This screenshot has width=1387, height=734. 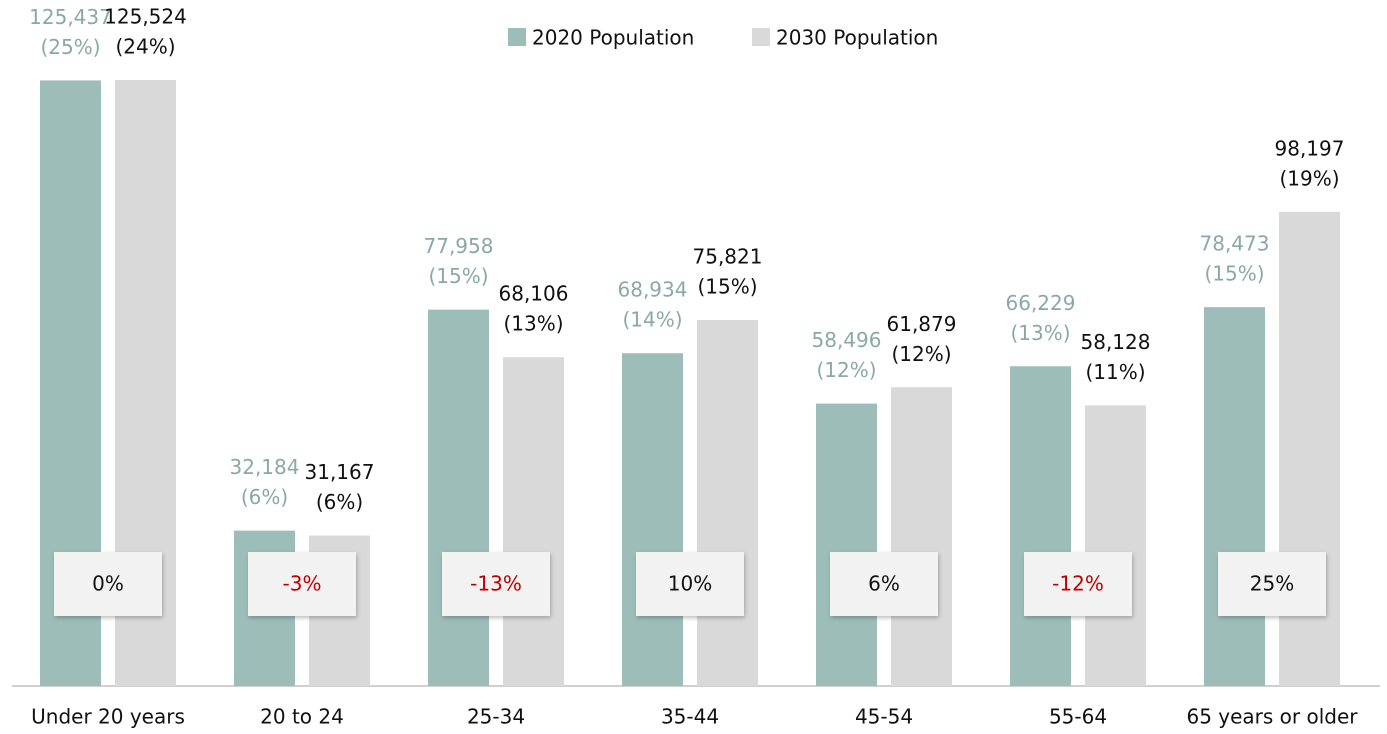 I want to click on value-label: 31,167, so click(x=340, y=472).